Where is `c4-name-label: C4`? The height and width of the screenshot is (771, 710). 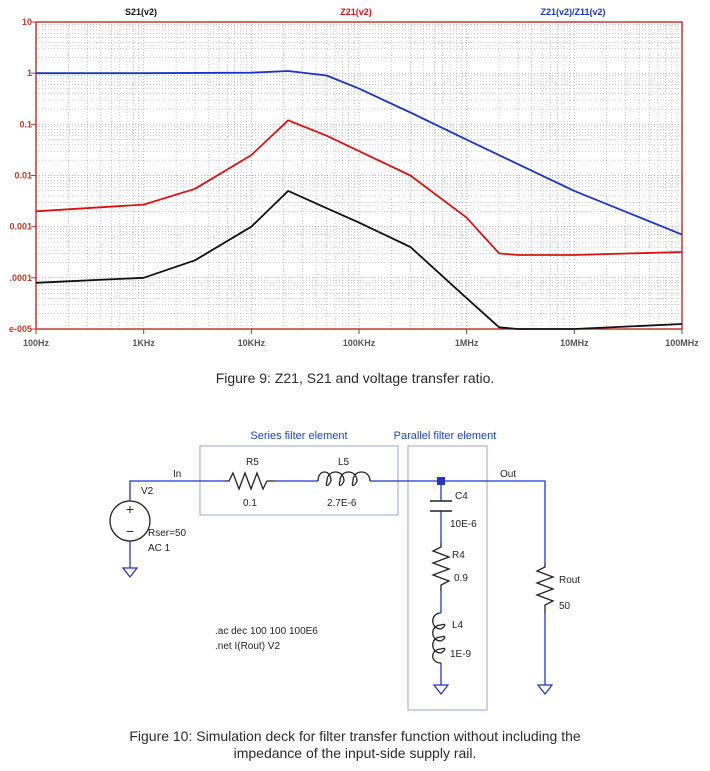
c4-name-label: C4 is located at coordinates (461, 496).